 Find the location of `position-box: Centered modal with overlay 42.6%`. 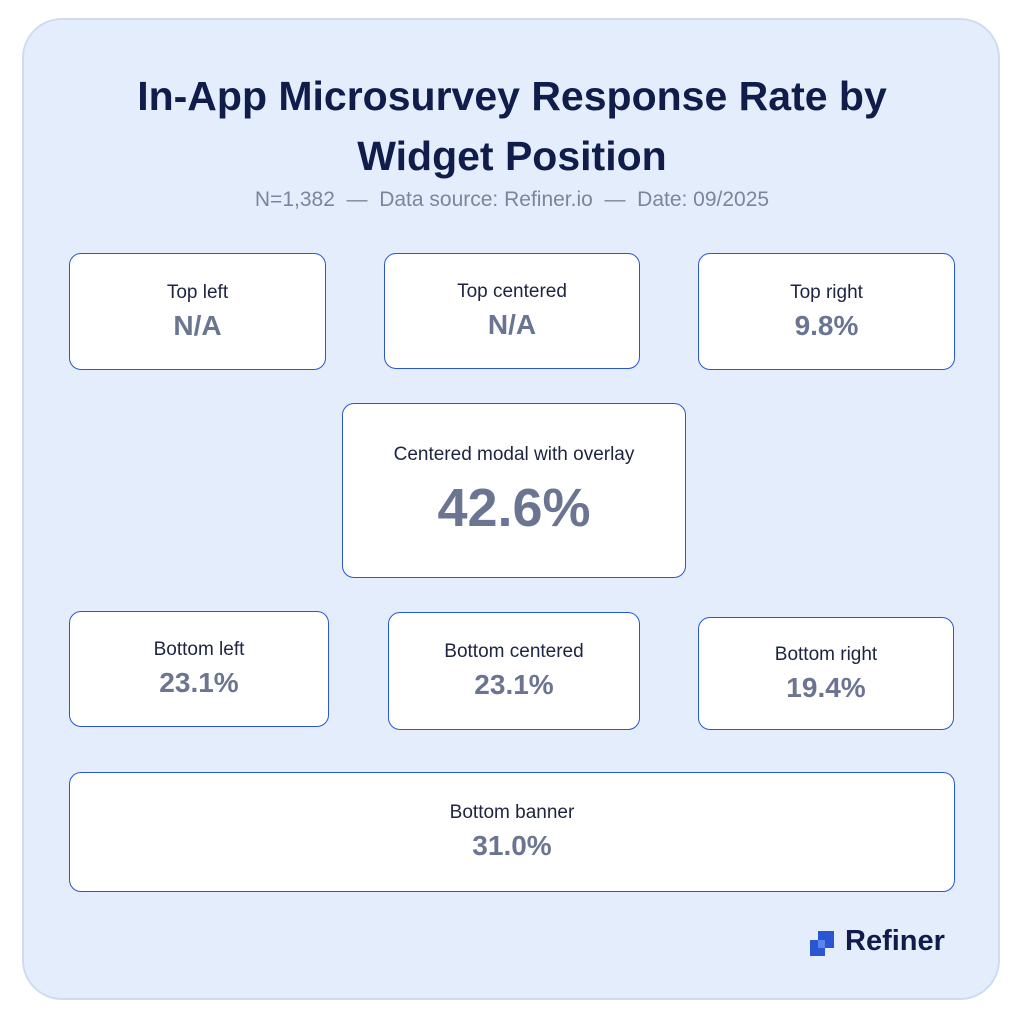

position-box: Centered modal with overlay 42.6% is located at coordinates (514, 490).